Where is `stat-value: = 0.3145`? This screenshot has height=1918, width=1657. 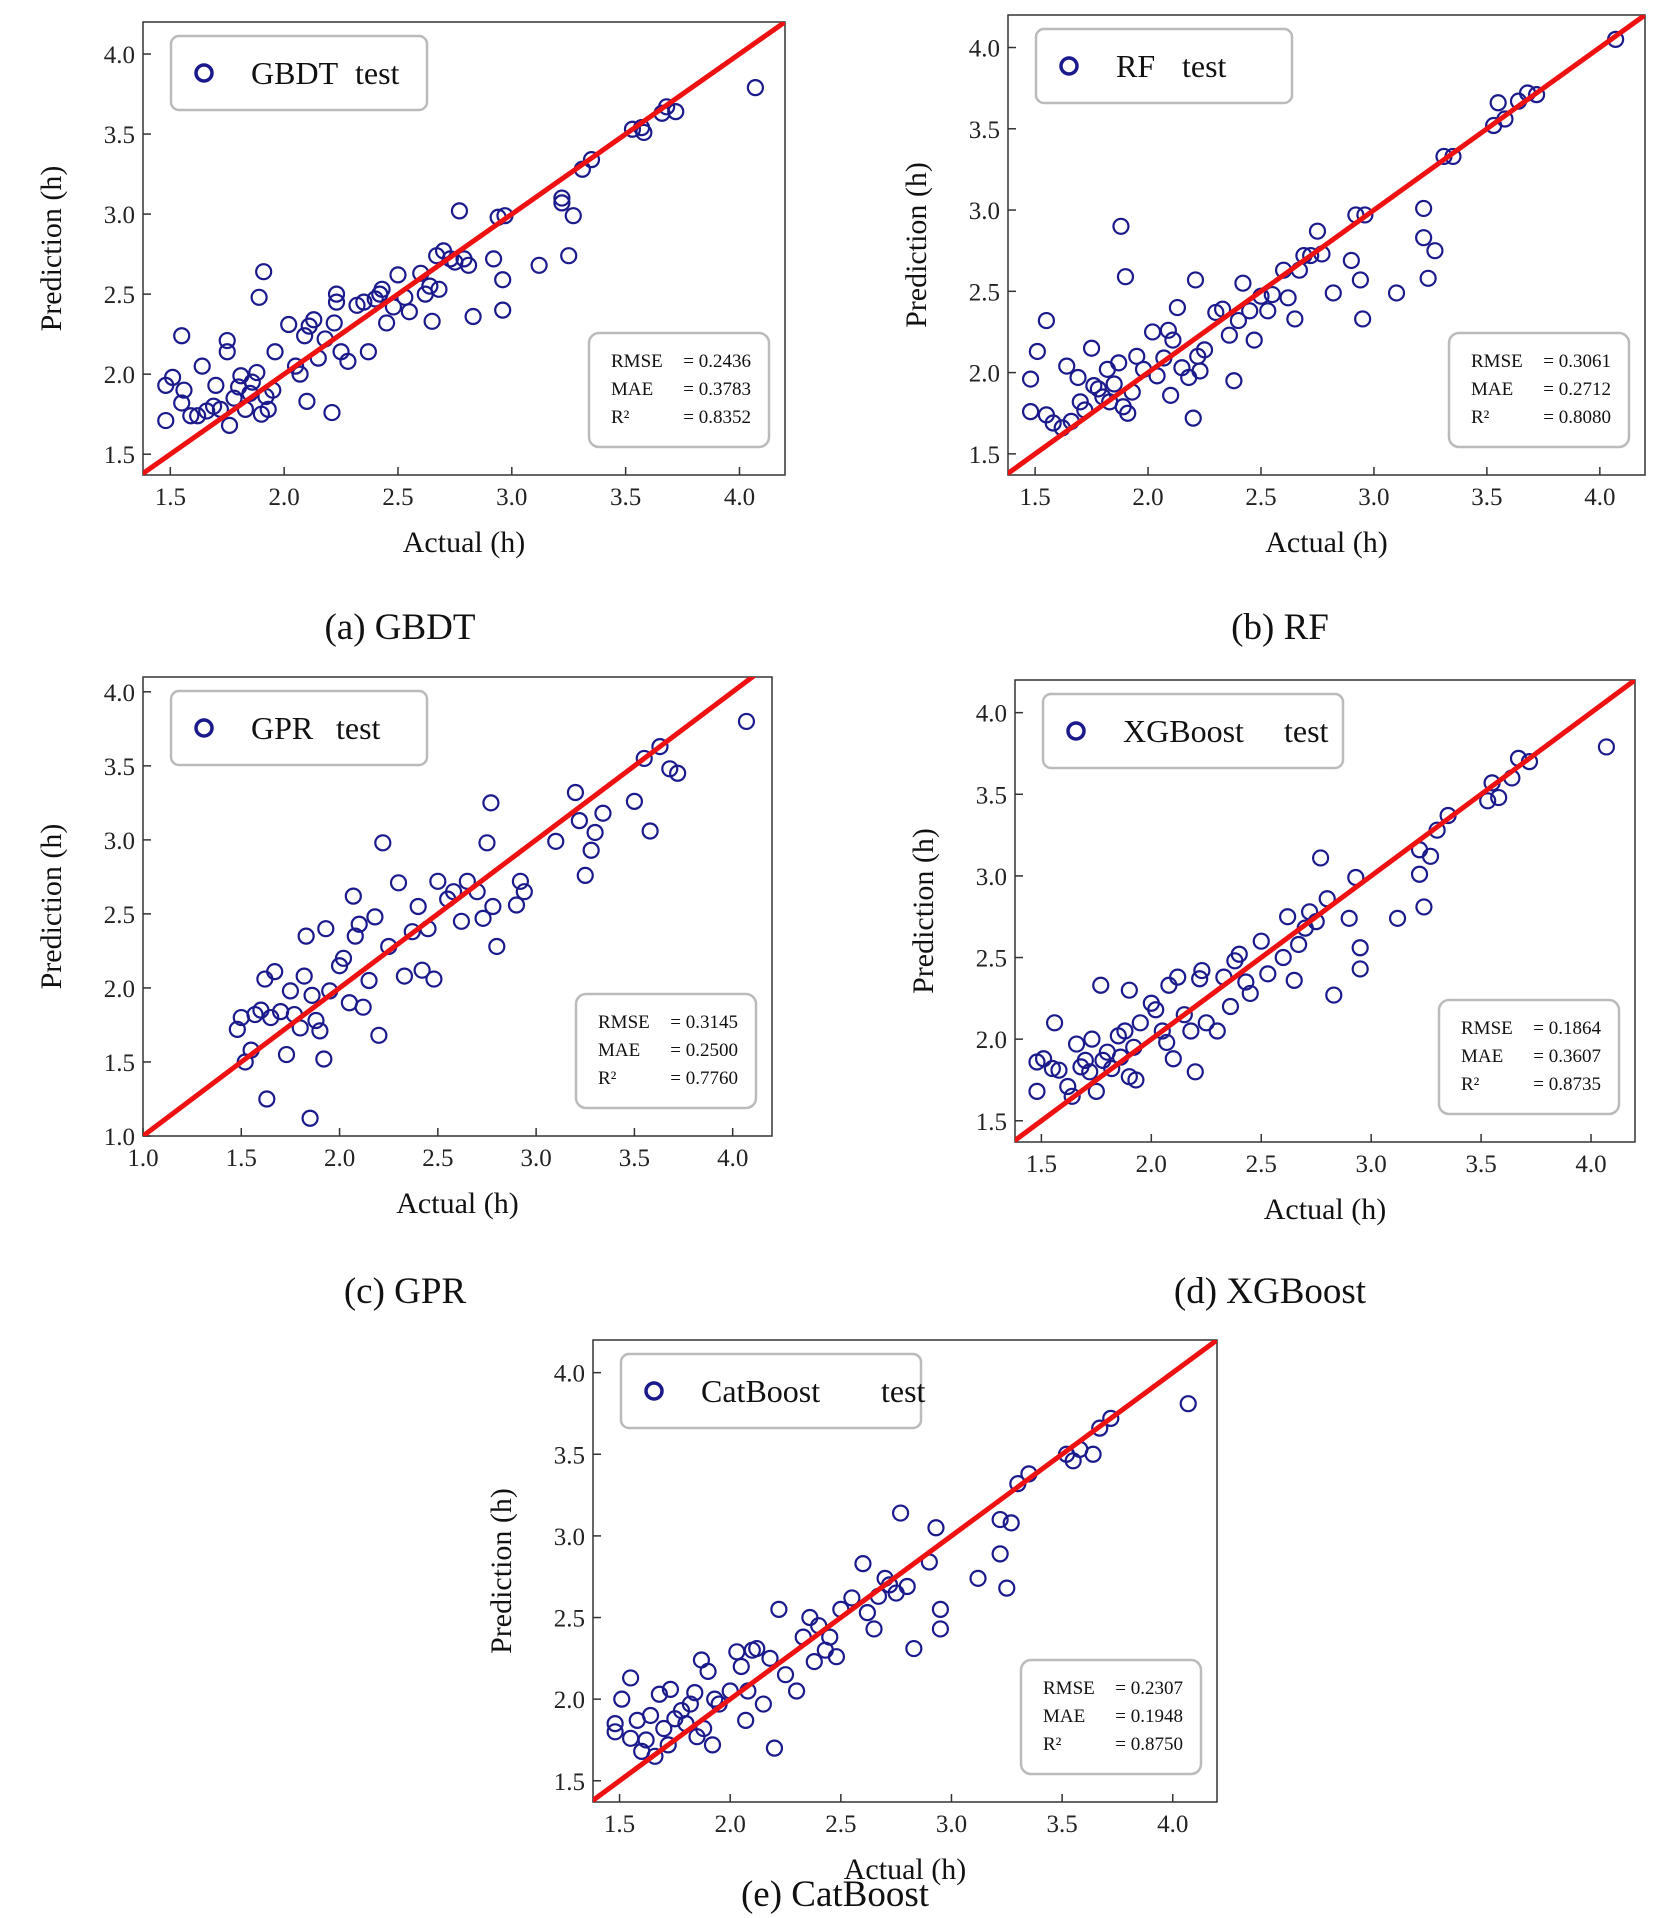 stat-value: = 0.3145 is located at coordinates (704, 1022).